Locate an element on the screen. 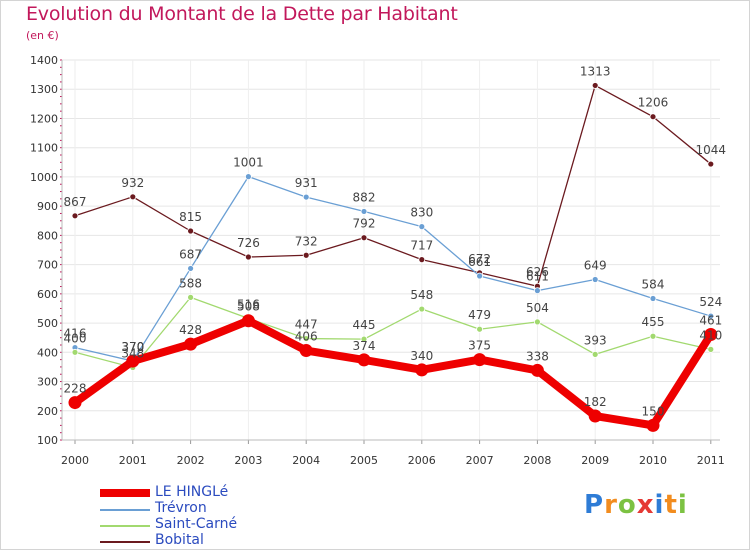 Image resolution: width=750 pixels, height=550 pixels. legend-label: Saint-Carné is located at coordinates (196, 524).